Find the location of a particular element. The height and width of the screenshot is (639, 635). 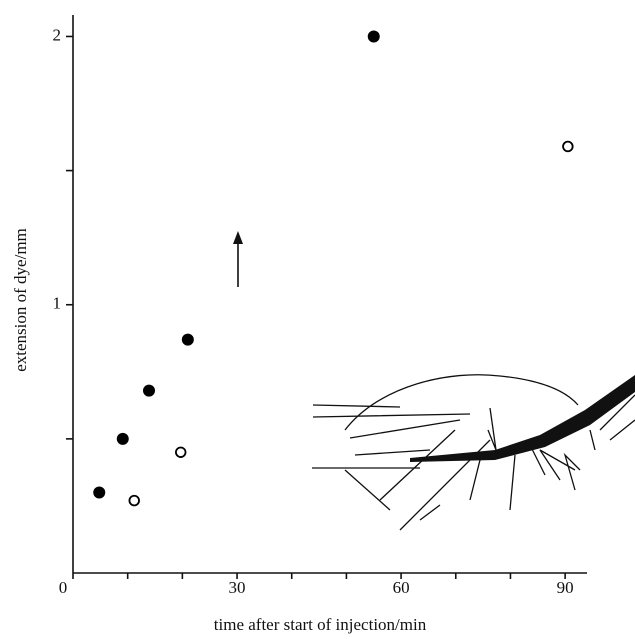

x-tick-label: 90 is located at coordinates (565, 587).